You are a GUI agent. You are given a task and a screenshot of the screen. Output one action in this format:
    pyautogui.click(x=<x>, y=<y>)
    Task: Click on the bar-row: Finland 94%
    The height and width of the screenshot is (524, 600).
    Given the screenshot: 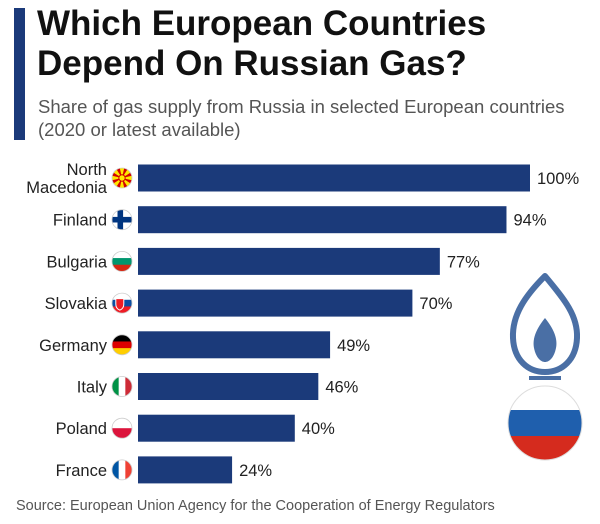 What is the action you would take?
    pyautogui.click(x=300, y=220)
    